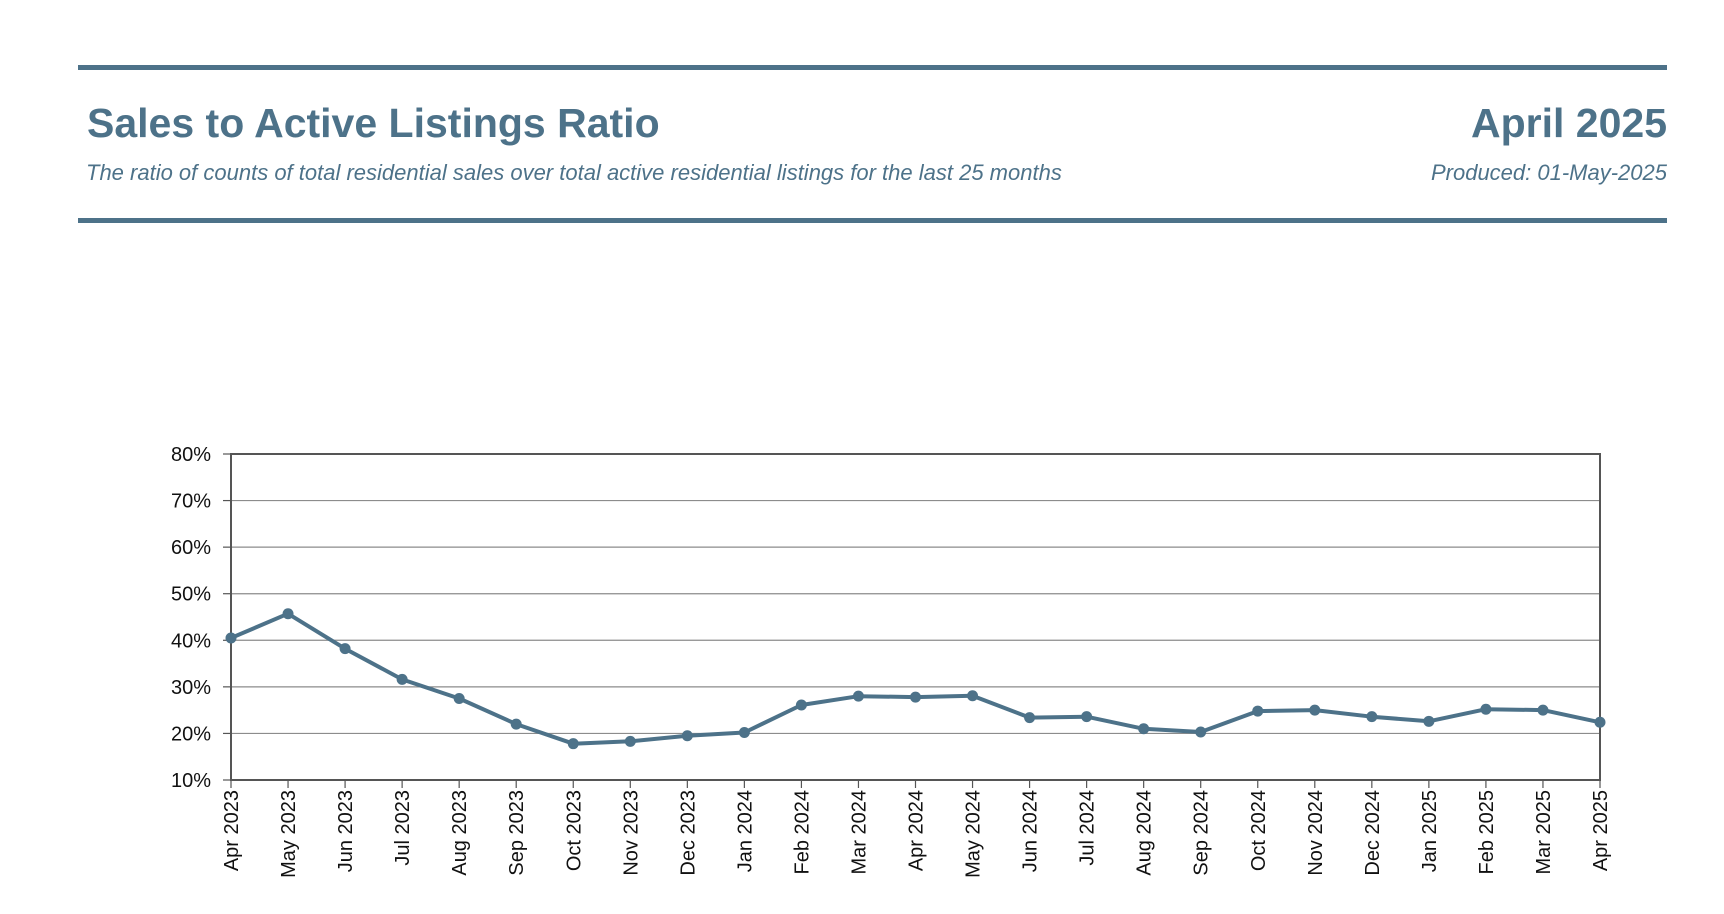  I want to click on x-tick-label: Jun 2024, so click(1031, 831).